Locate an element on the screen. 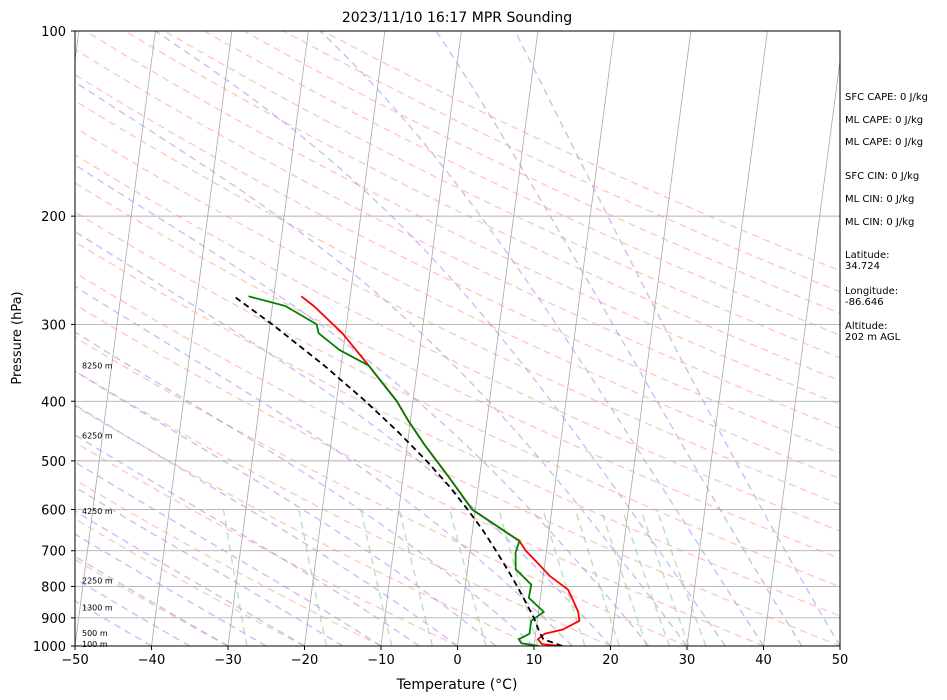 Image resolution: width=947 pixels, height=700 pixels. y-tick-label: 300 is located at coordinates (53, 325).